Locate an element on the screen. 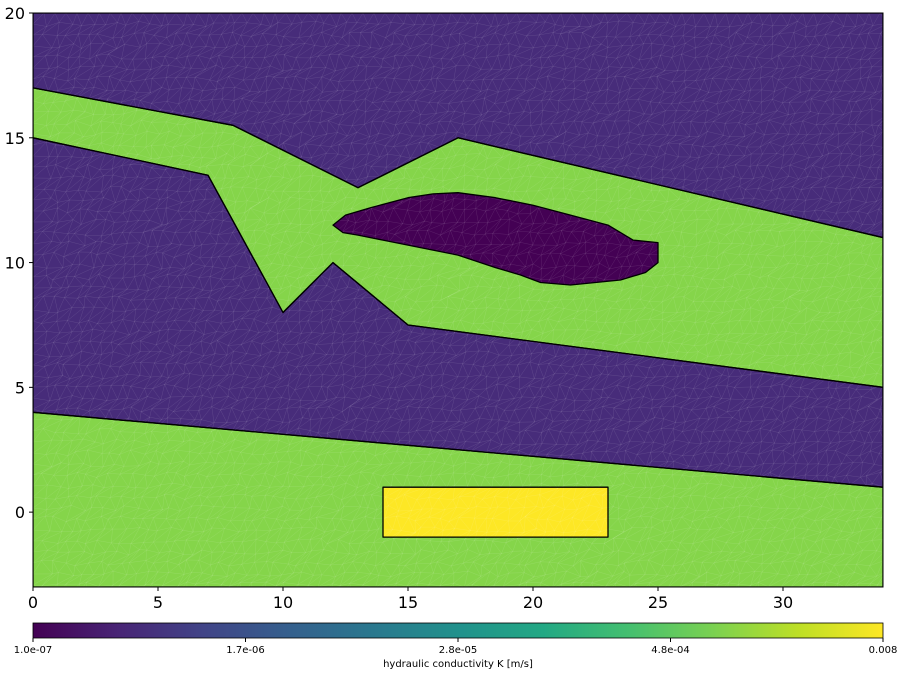  x-tick-label: 30 is located at coordinates (783, 602).